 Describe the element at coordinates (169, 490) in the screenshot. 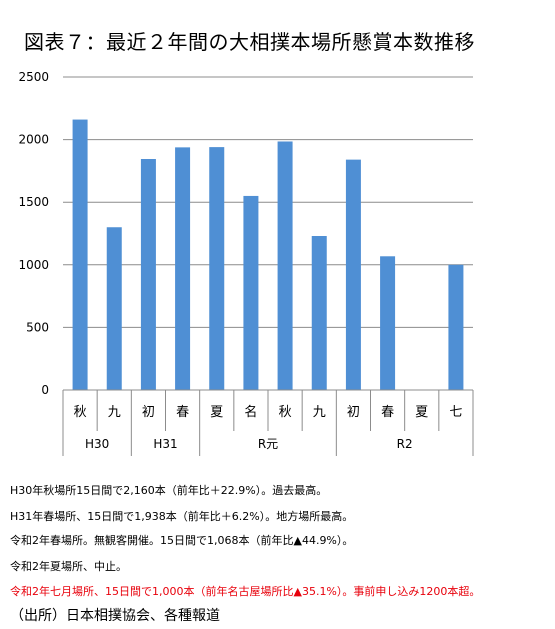

I see `note-1: H30年秋場所15日間で2,160本（前年比＋22.9%）。過去最高。` at that location.